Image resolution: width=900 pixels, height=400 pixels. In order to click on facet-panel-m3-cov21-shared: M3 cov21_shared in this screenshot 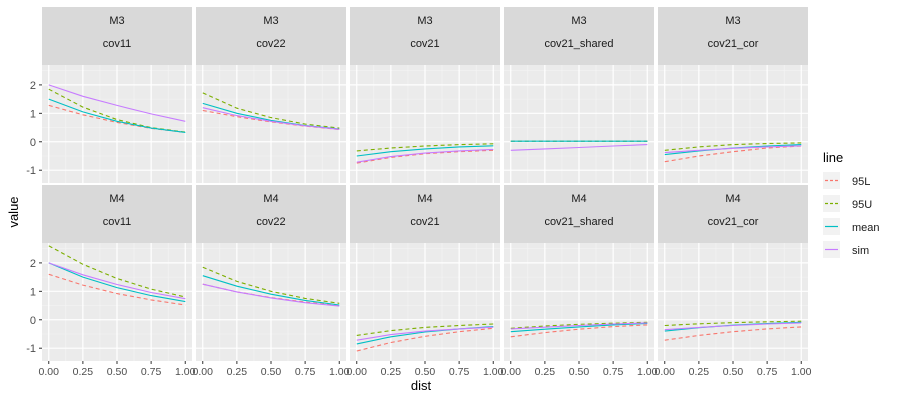, I will do `click(579, 95)`.